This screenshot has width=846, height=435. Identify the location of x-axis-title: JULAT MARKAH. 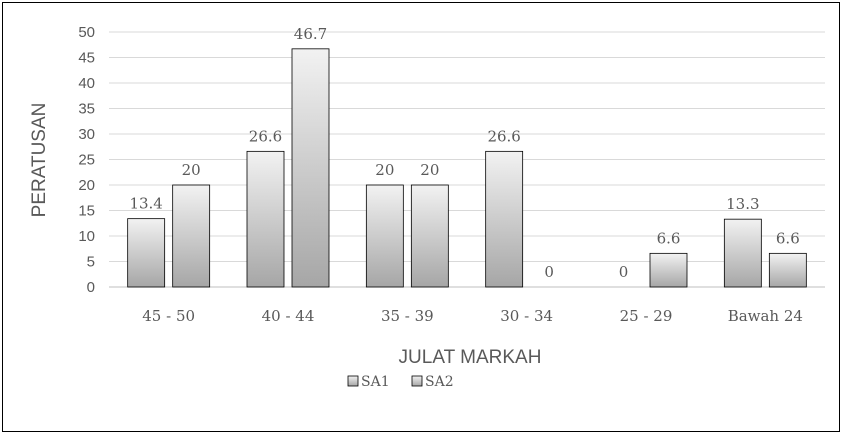
(470, 357).